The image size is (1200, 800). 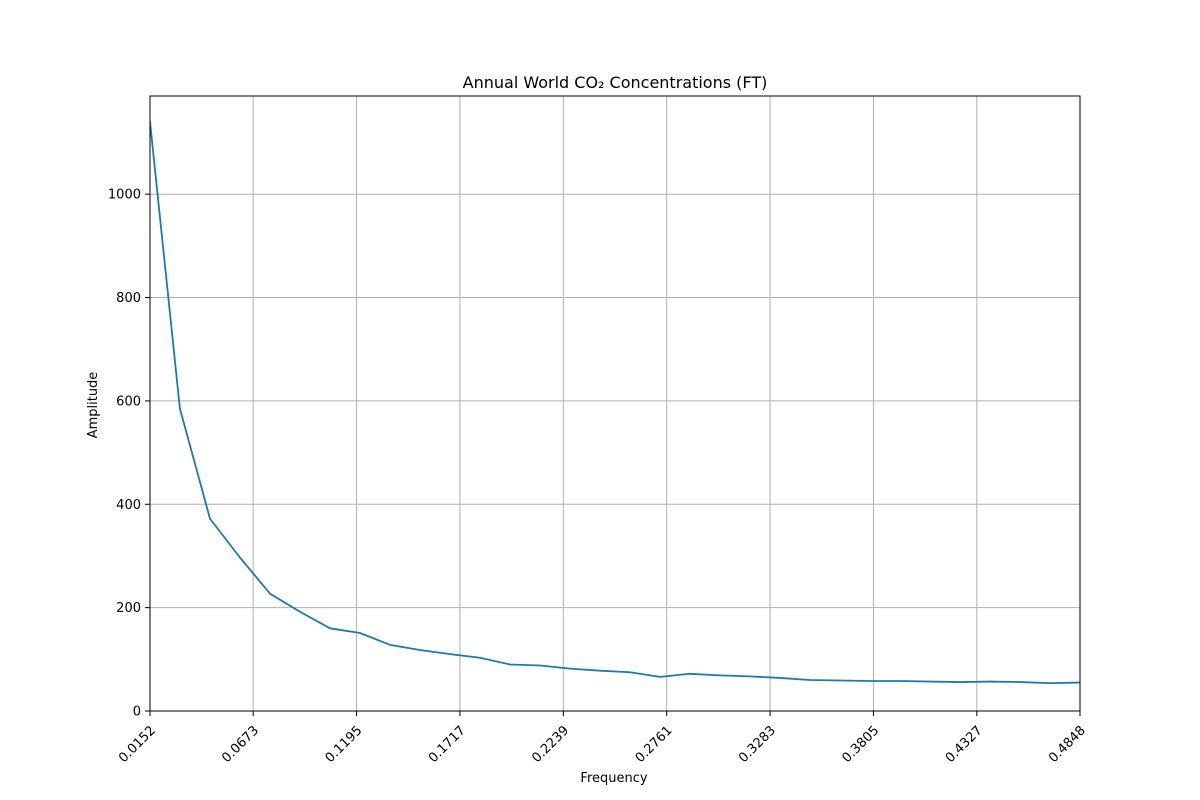 I want to click on y-tick-label: 600, so click(x=128, y=401).